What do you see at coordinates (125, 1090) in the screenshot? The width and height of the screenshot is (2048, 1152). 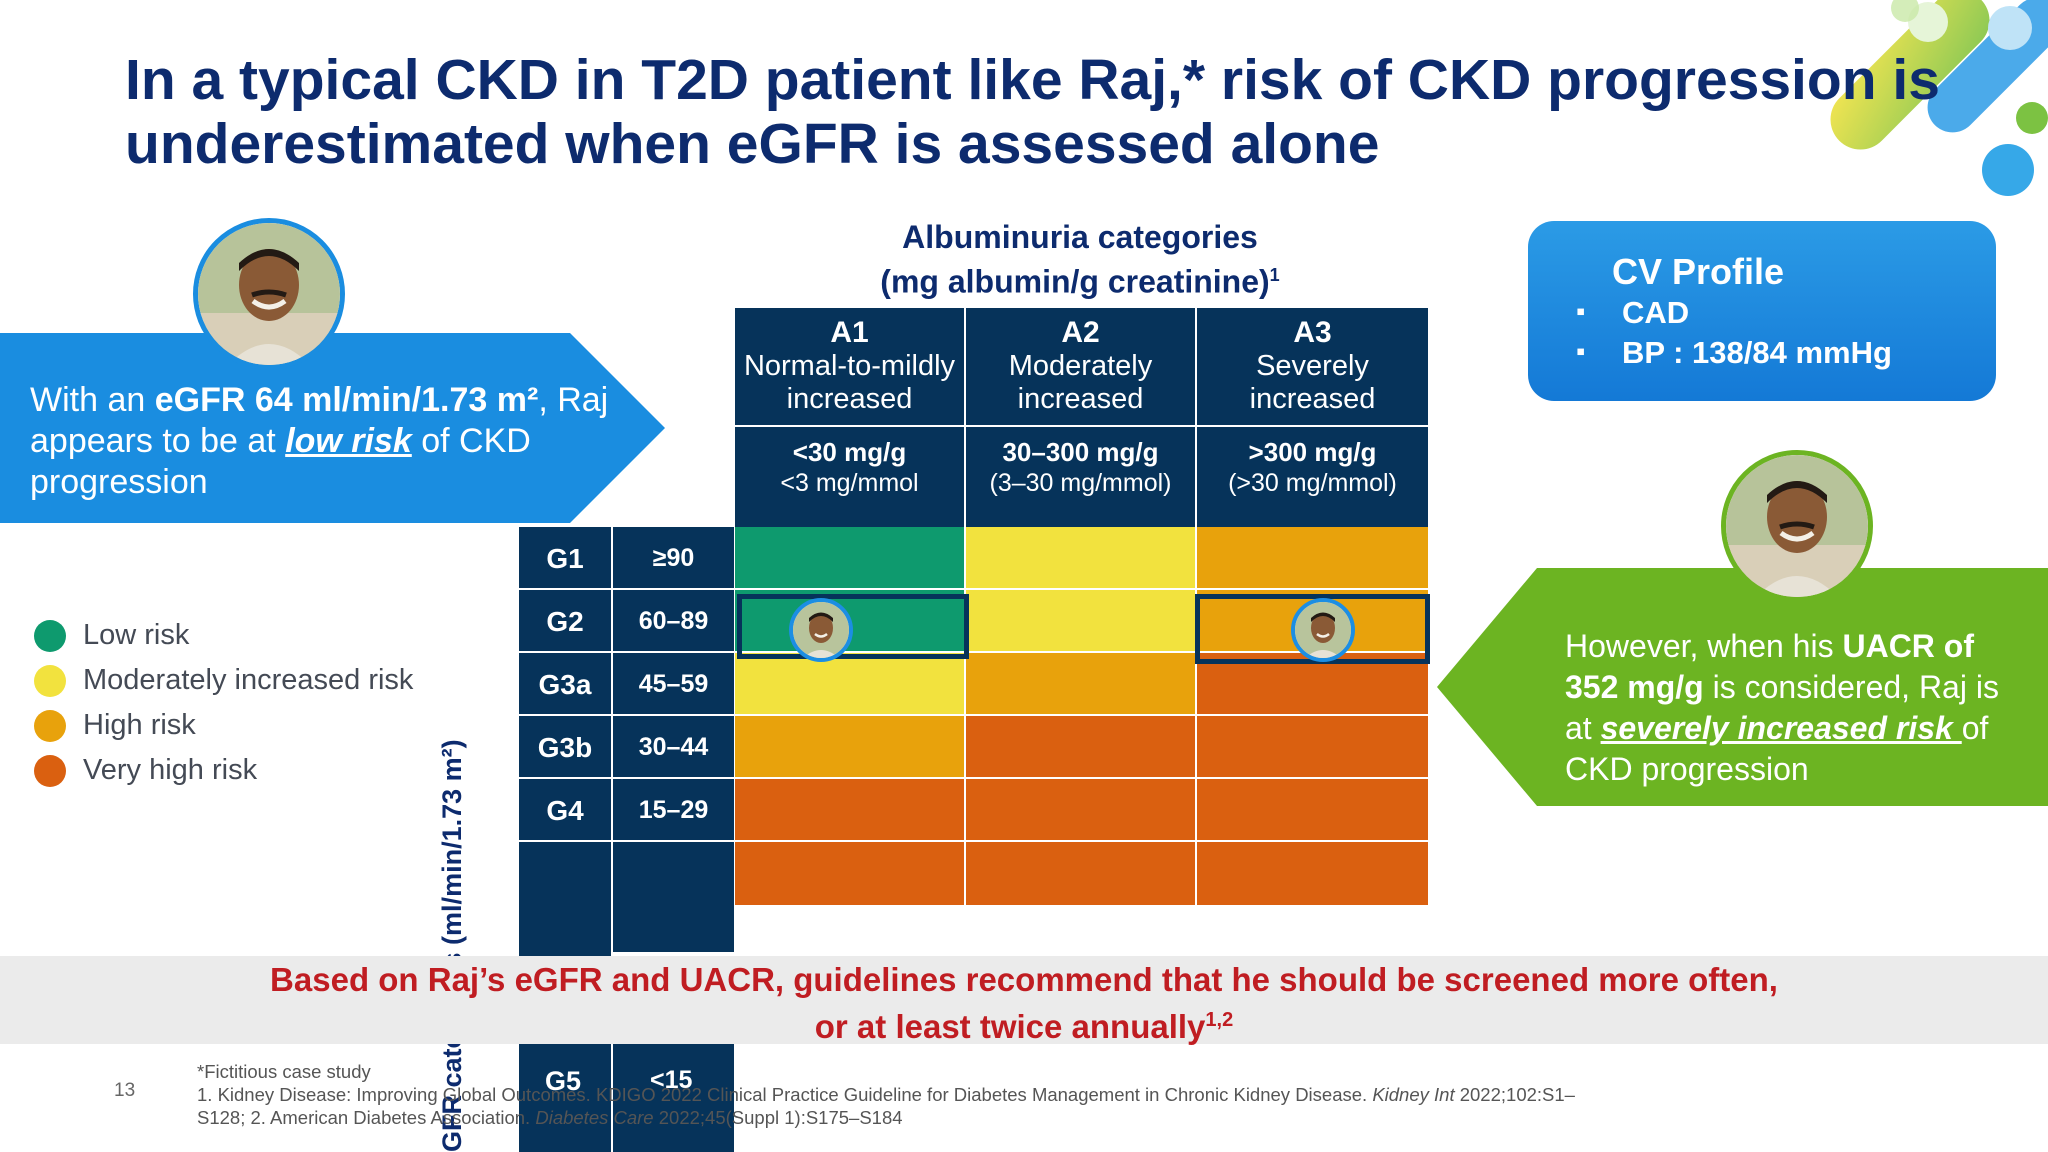 I see `slide-number: 13` at bounding box center [125, 1090].